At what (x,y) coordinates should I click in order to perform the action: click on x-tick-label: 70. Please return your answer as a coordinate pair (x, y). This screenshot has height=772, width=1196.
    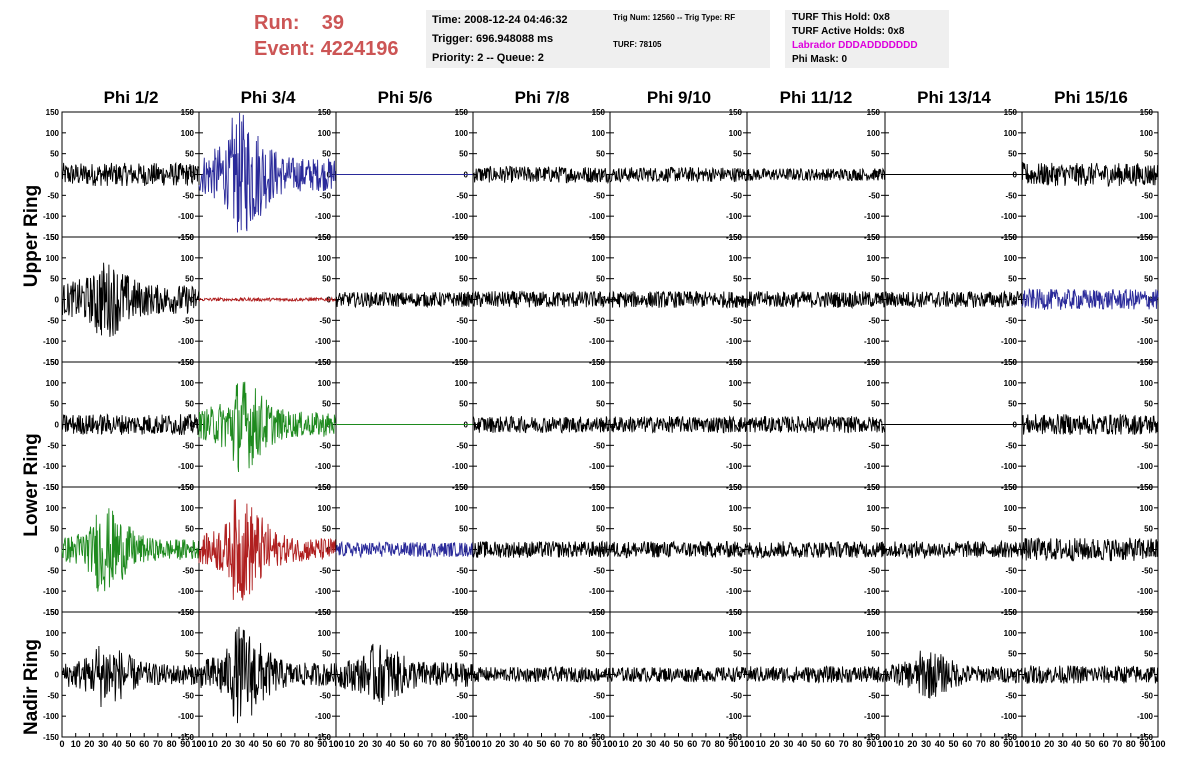
    Looking at the image, I should click on (158, 744).